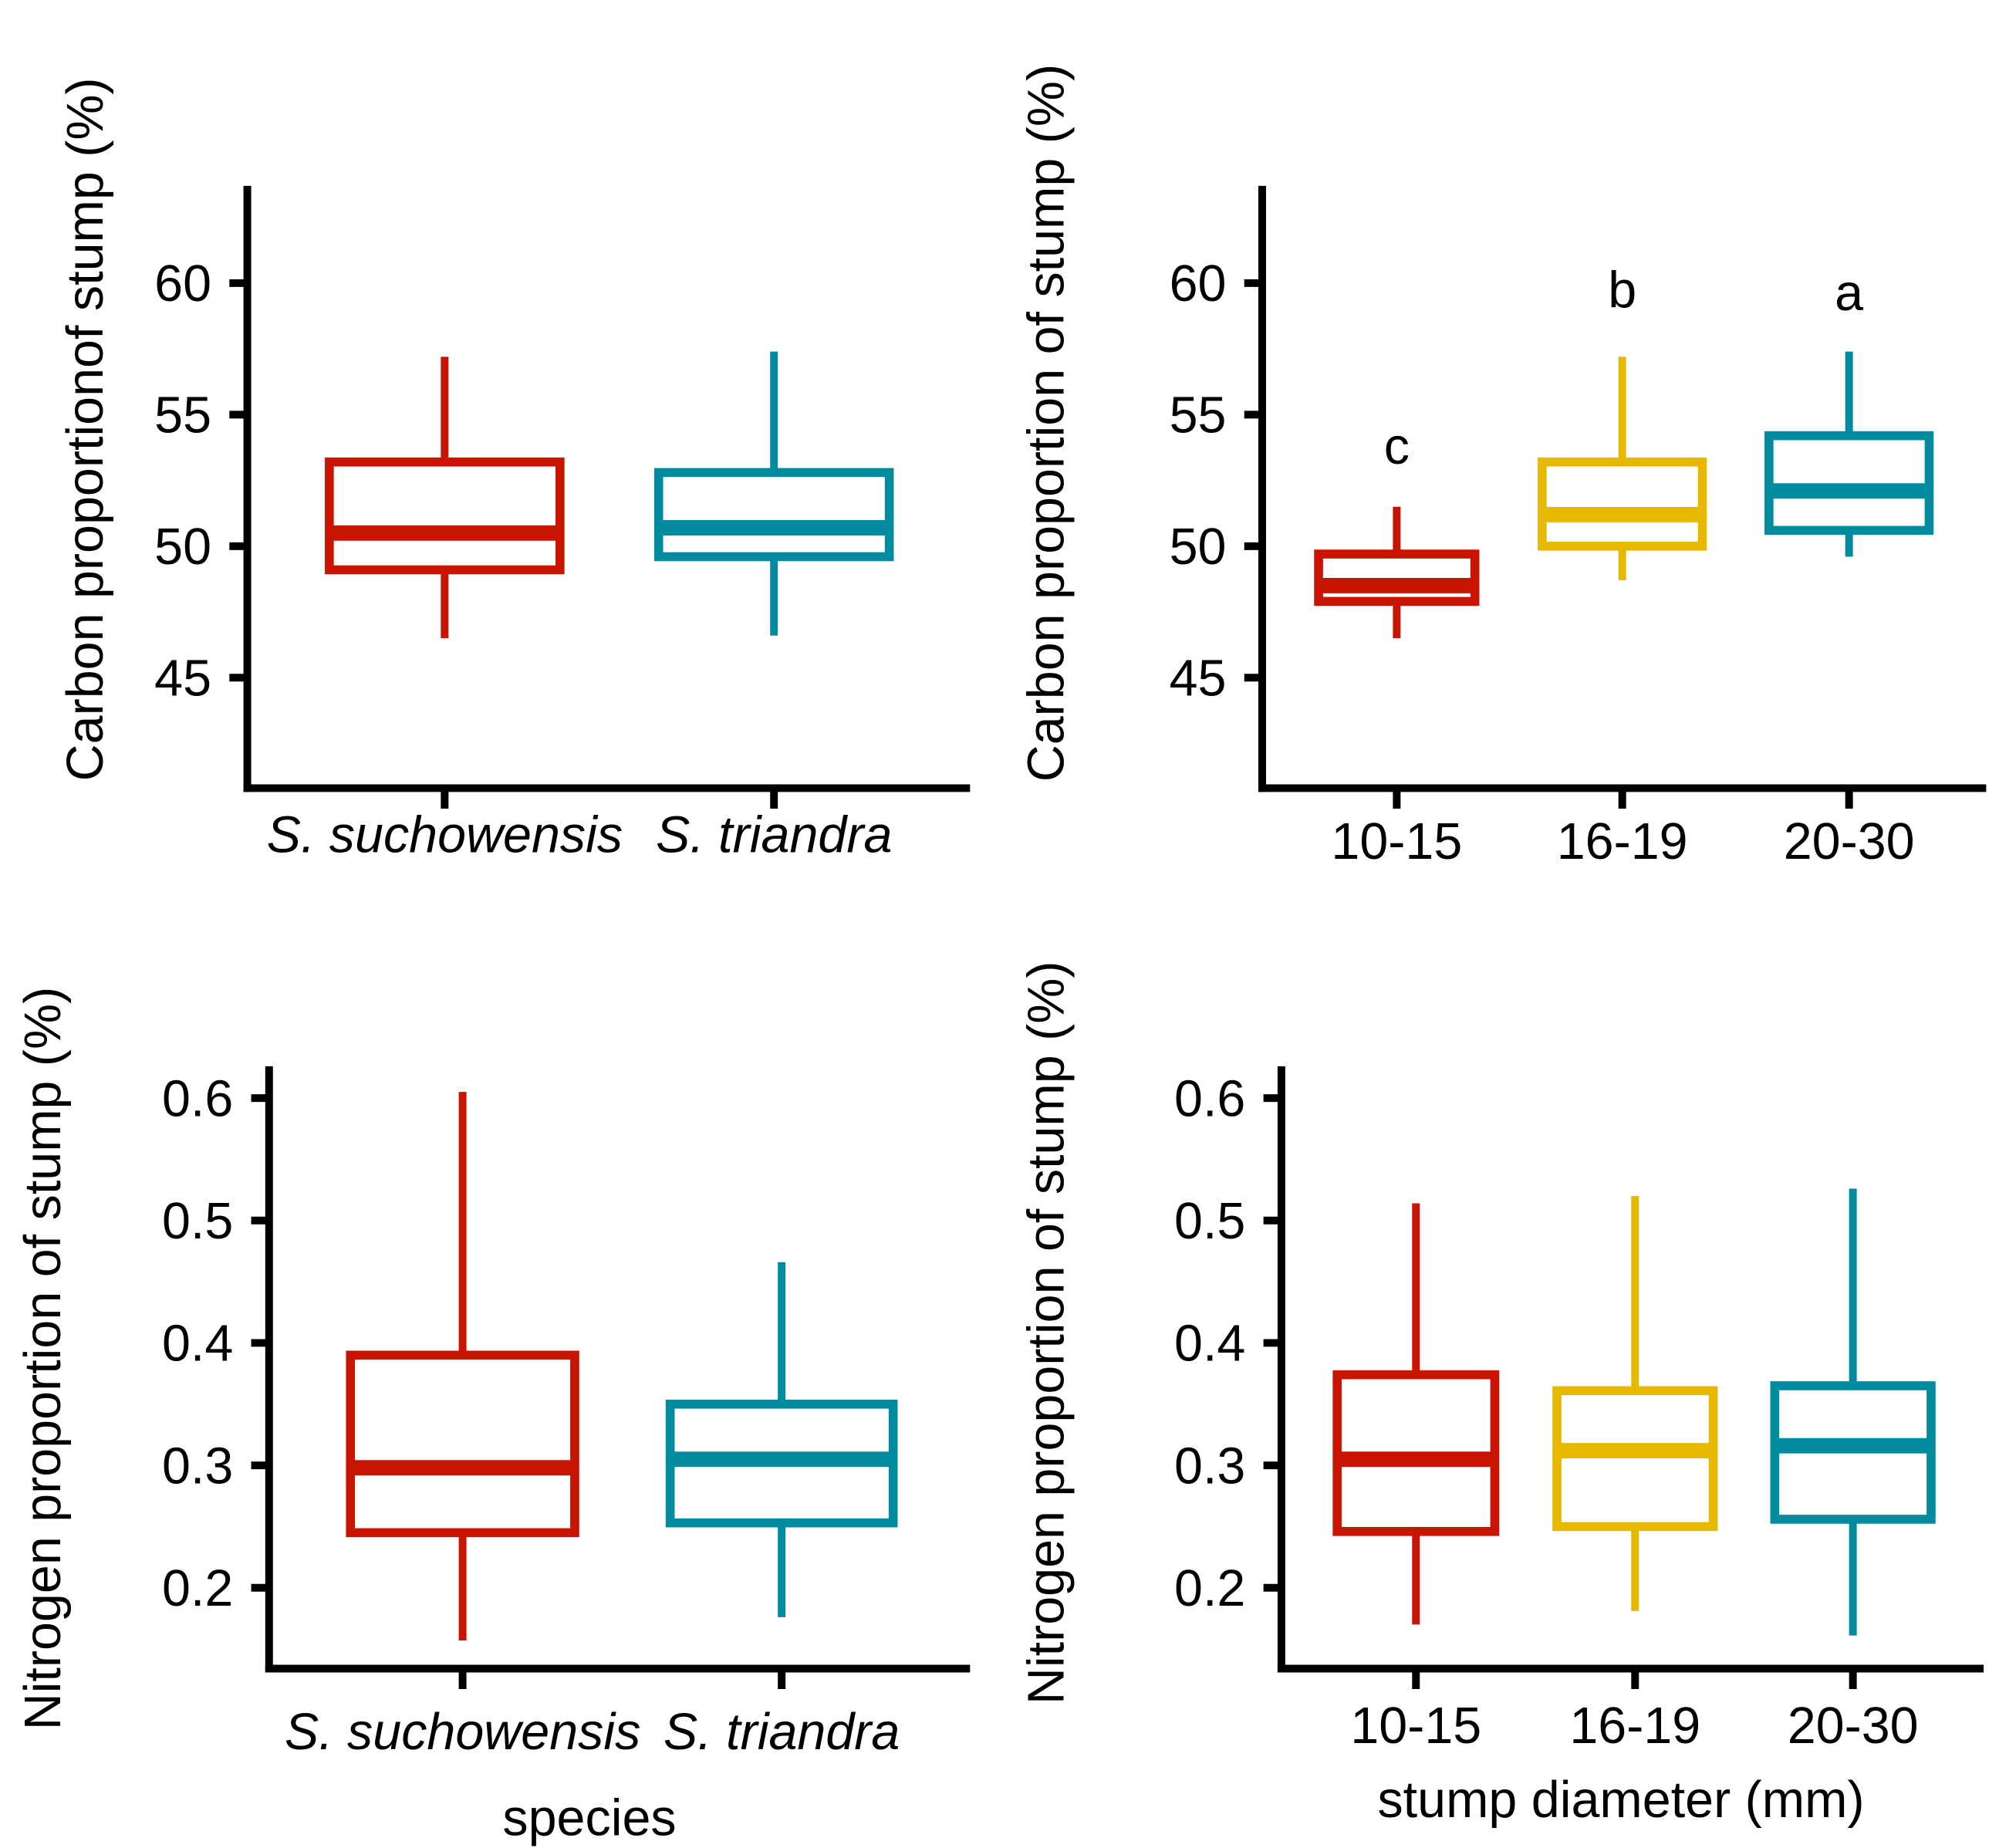 This screenshot has width=1999, height=1848. Describe the element at coordinates (1397, 447) in the screenshot. I see `significance-letter: c` at that location.